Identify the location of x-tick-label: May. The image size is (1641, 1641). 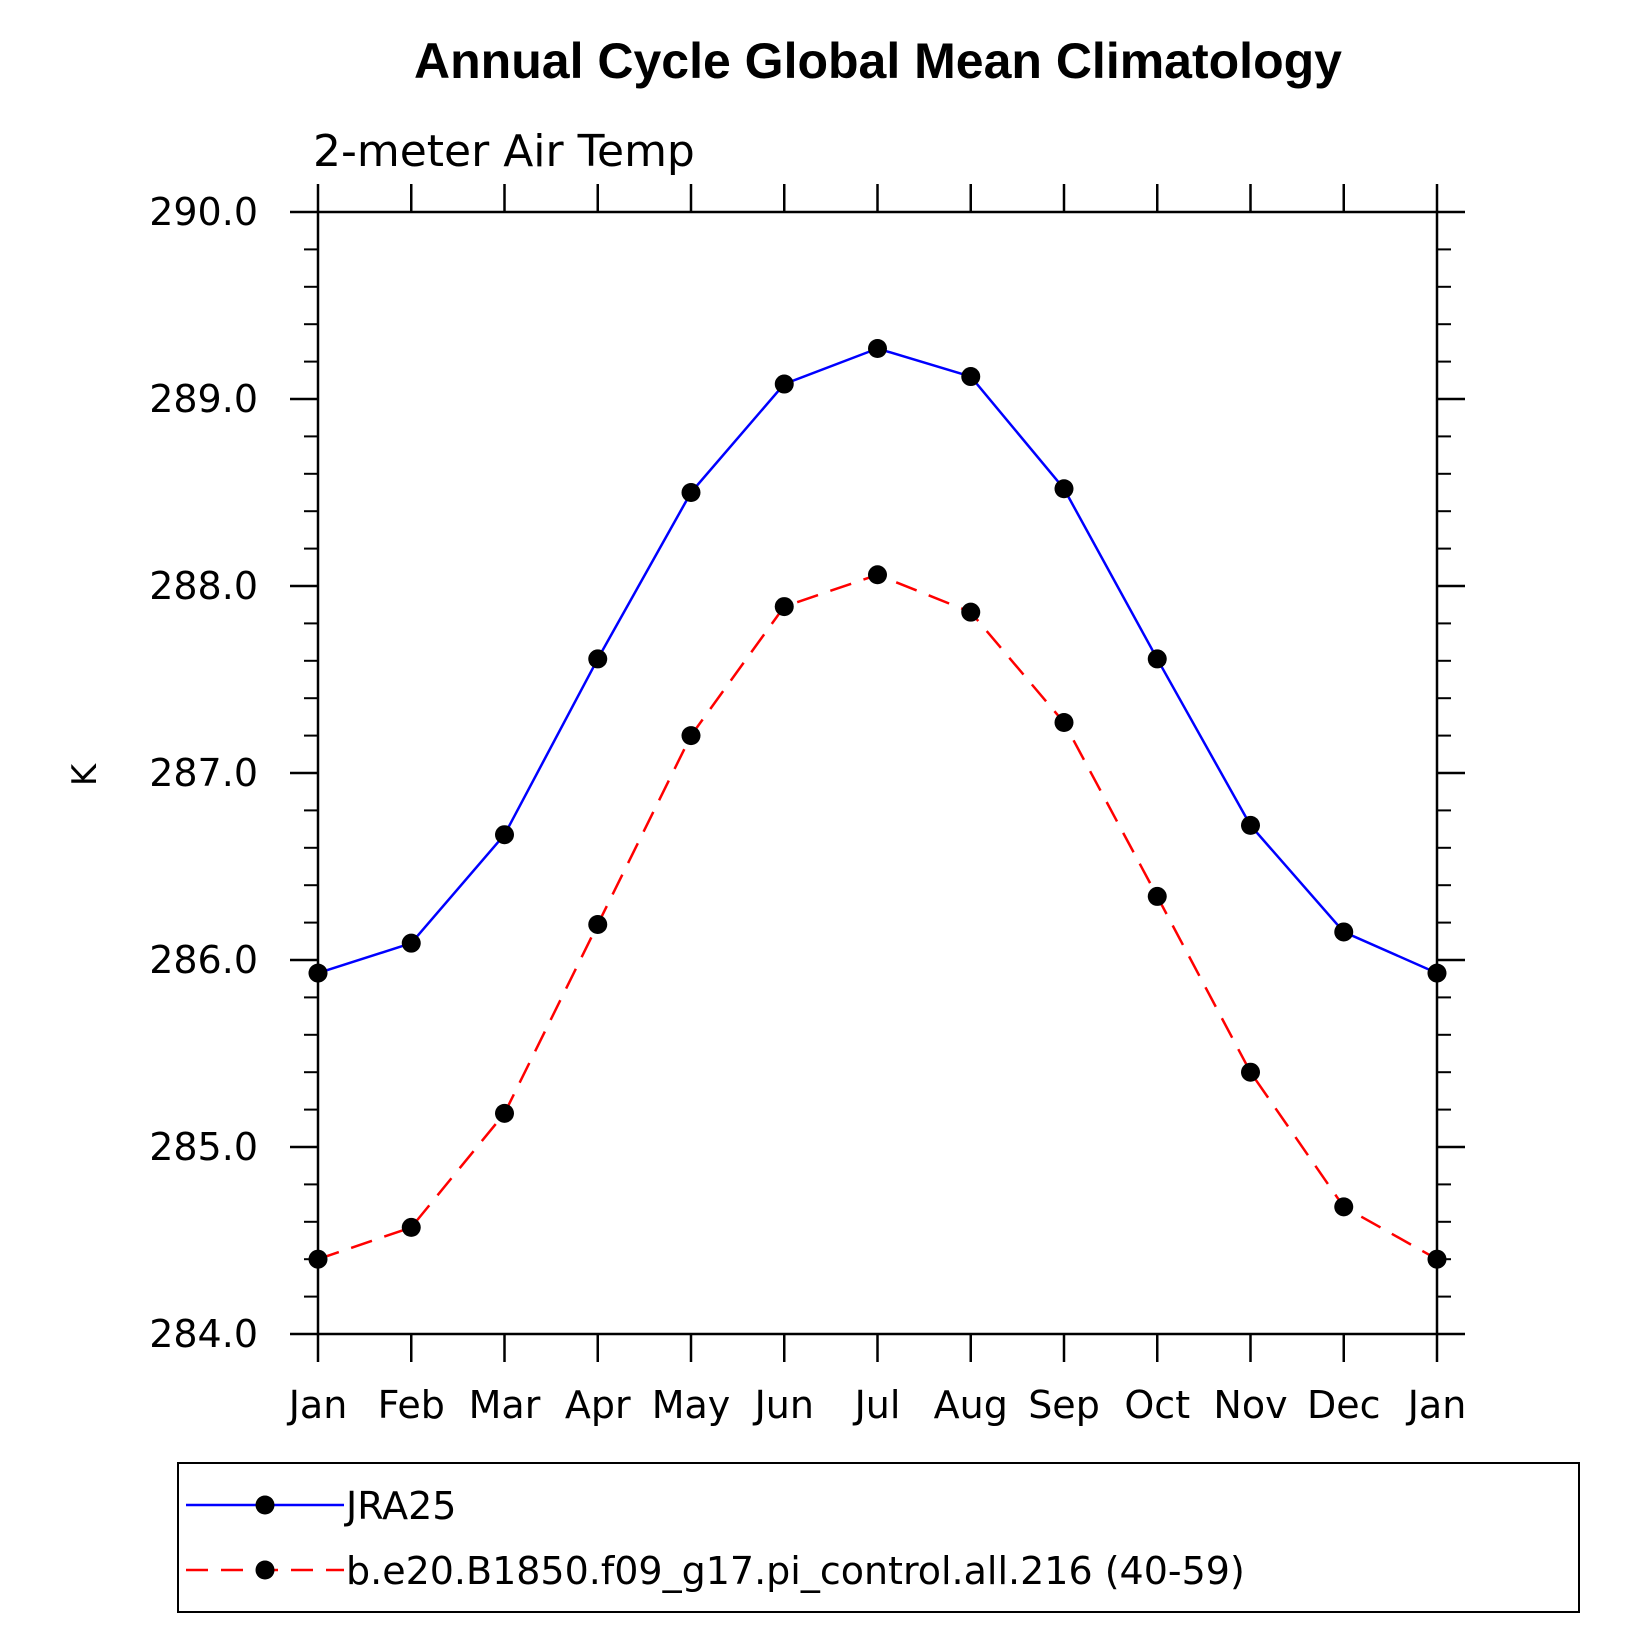
(691, 1405).